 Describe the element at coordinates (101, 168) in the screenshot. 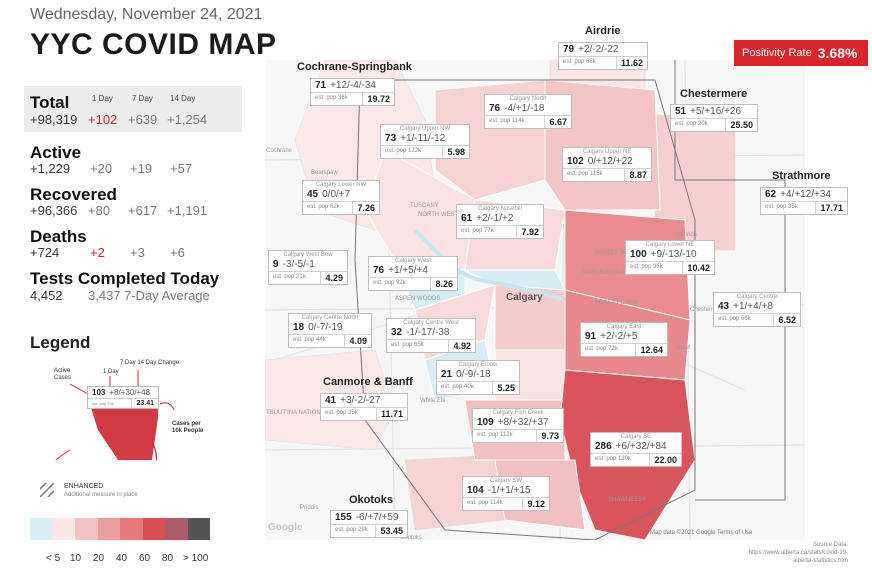

I see `active-1day: +20` at that location.